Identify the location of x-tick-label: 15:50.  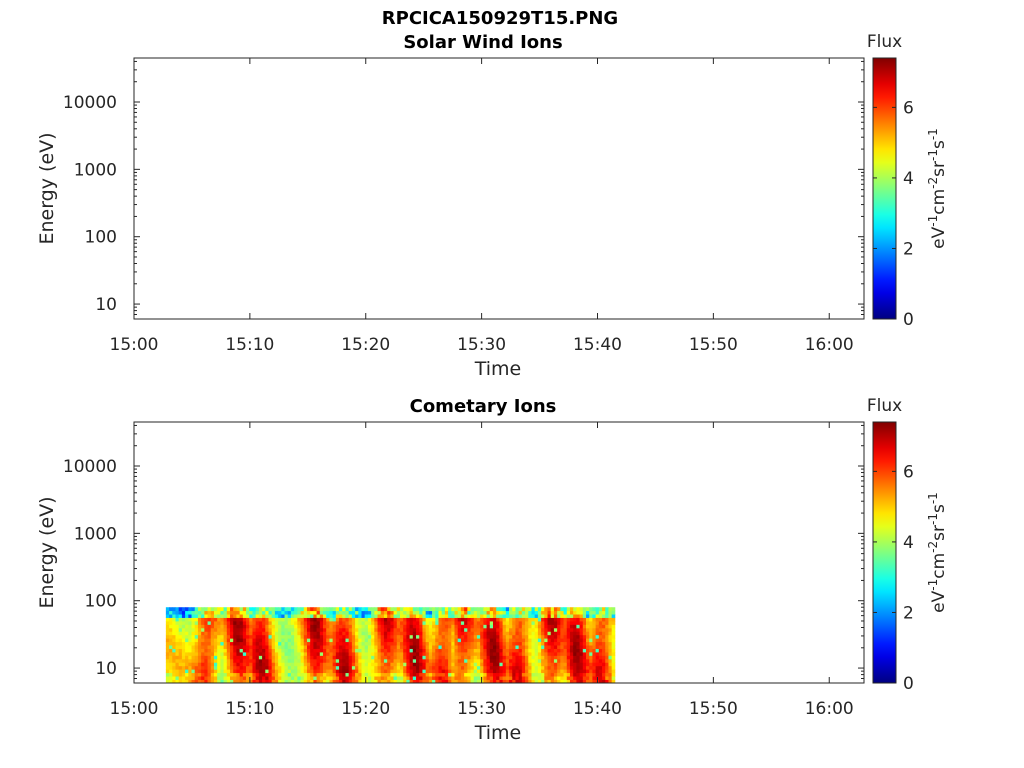
(713, 709).